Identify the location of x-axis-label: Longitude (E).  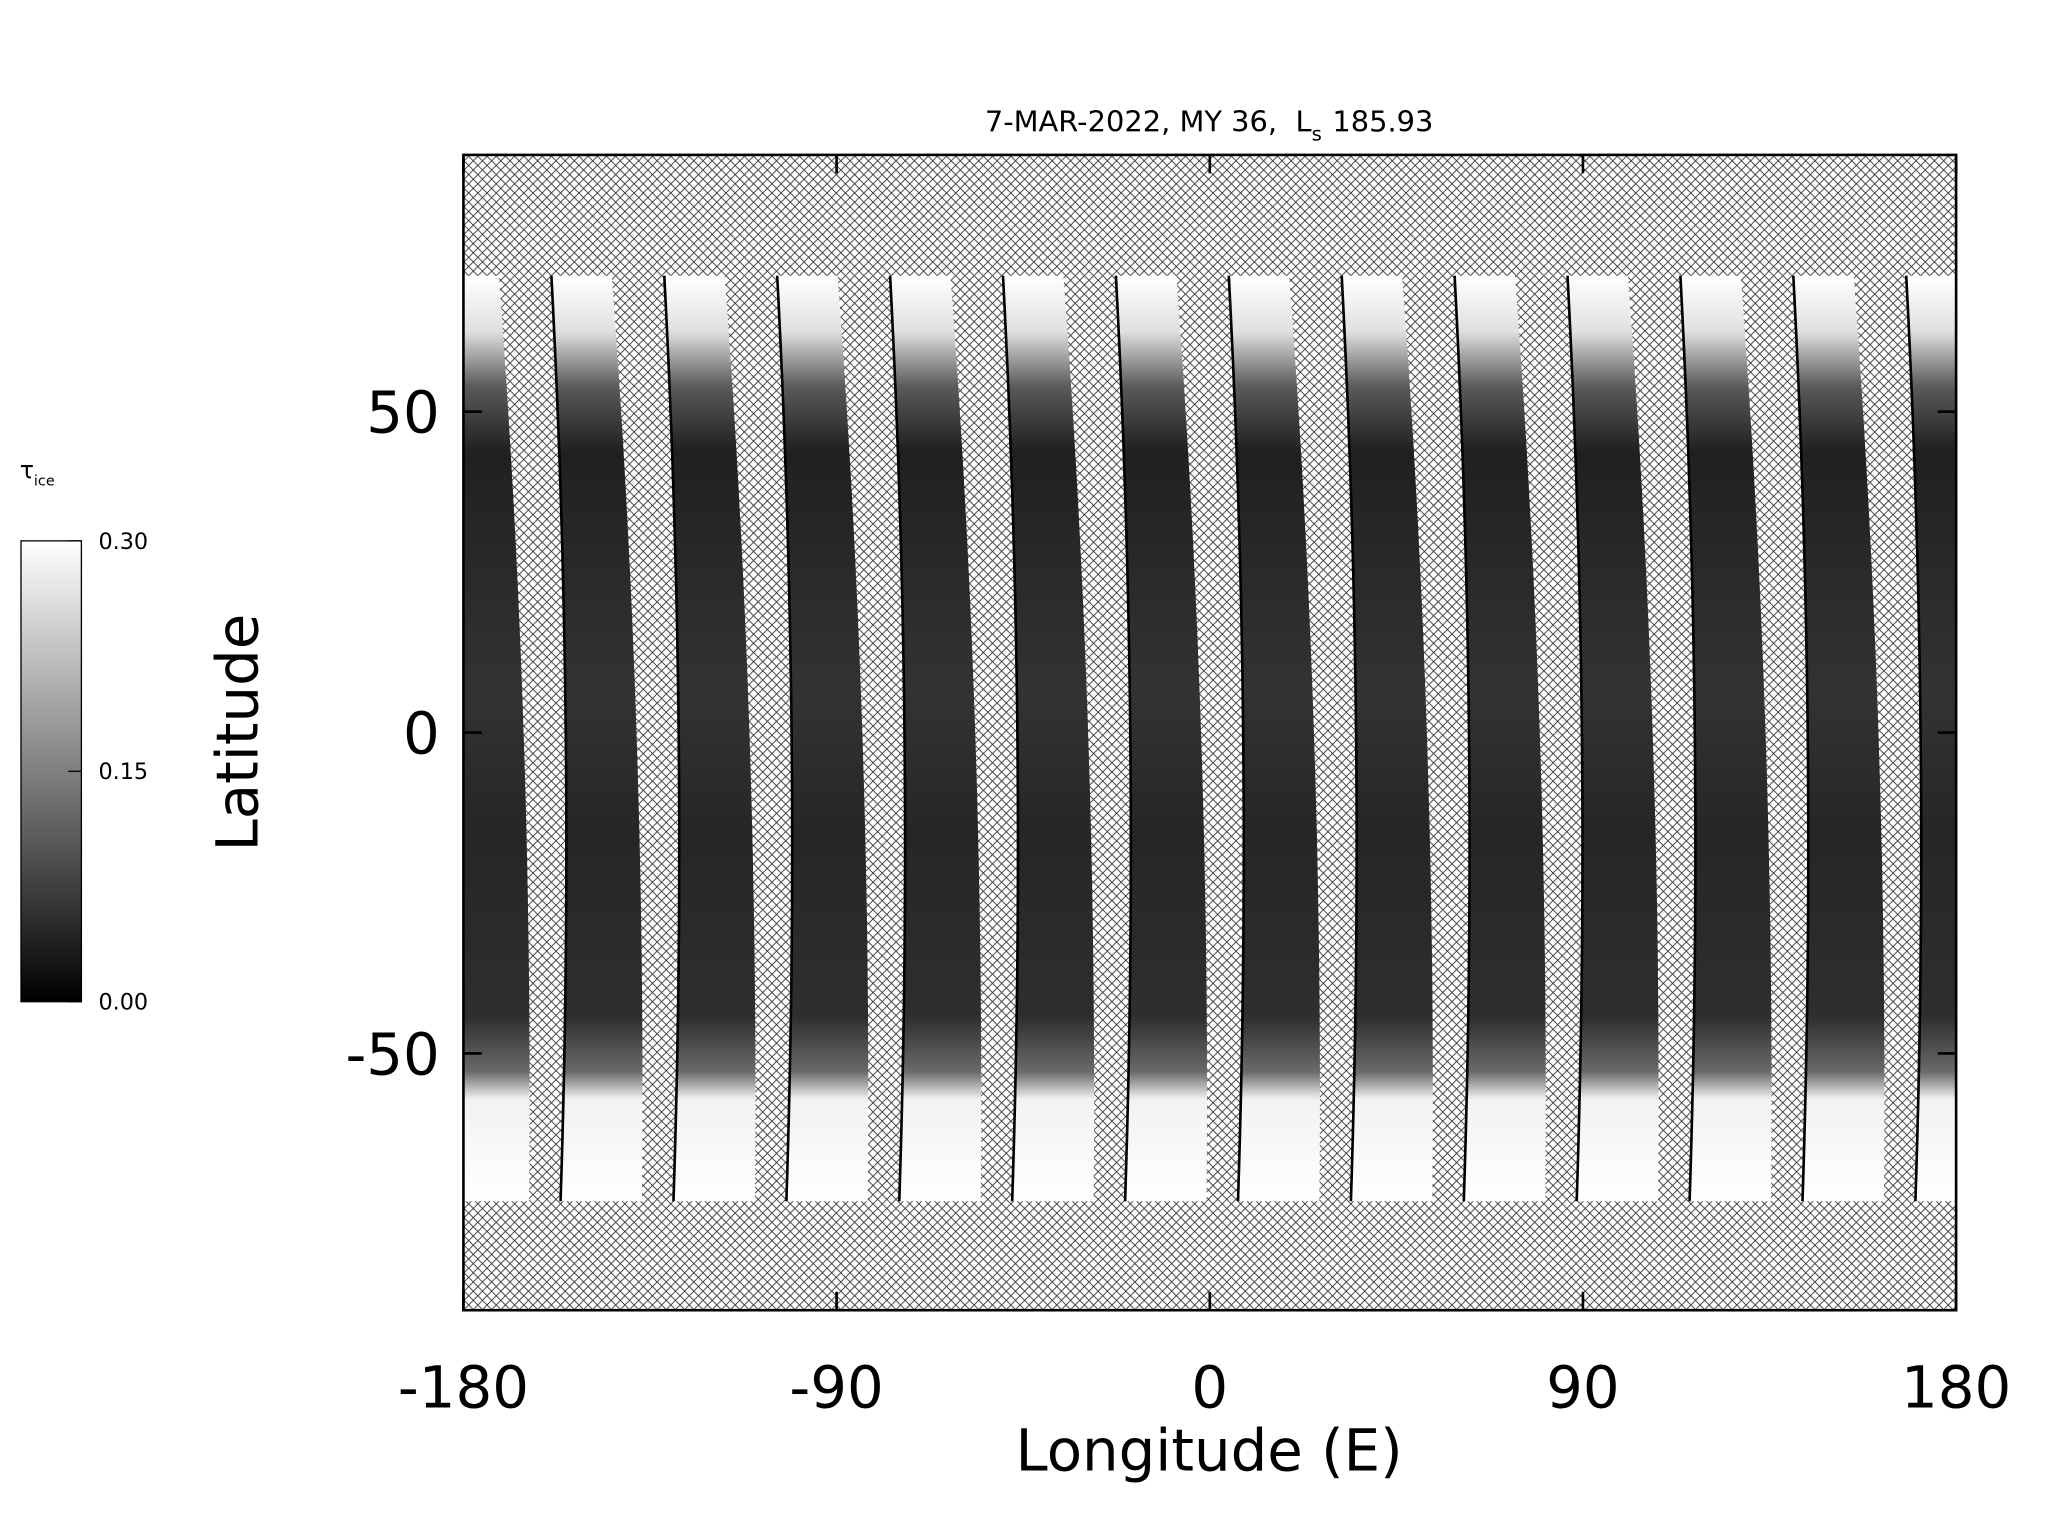
(1209, 1450).